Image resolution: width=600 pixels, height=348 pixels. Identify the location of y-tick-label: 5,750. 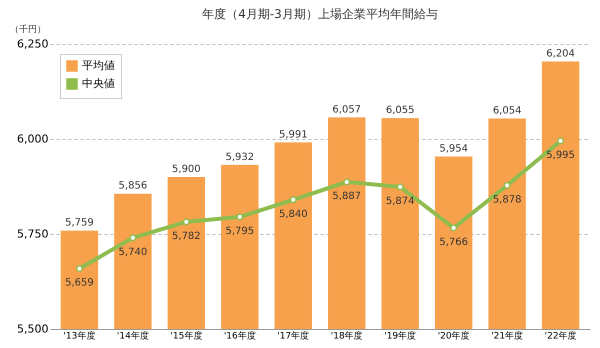
(32, 234).